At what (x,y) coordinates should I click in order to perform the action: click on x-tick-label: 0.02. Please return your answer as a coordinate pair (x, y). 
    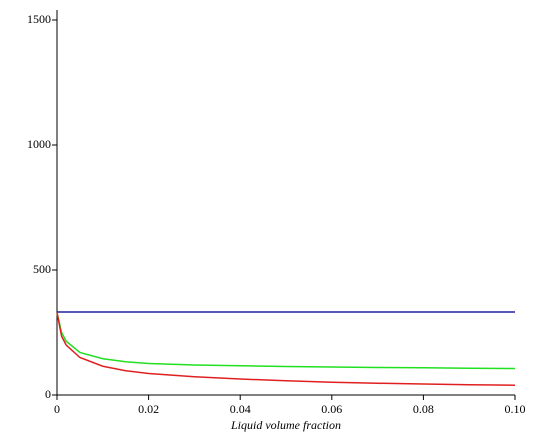
    Looking at the image, I should click on (148, 409).